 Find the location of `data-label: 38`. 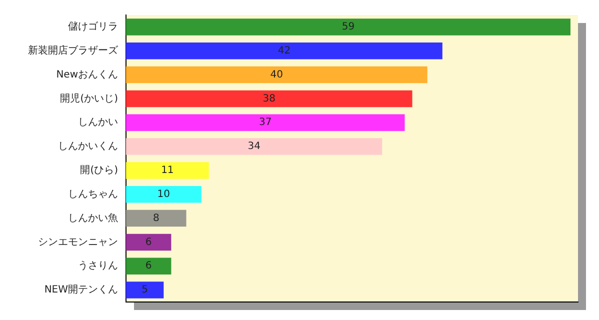

data-label: 38 is located at coordinates (269, 98).